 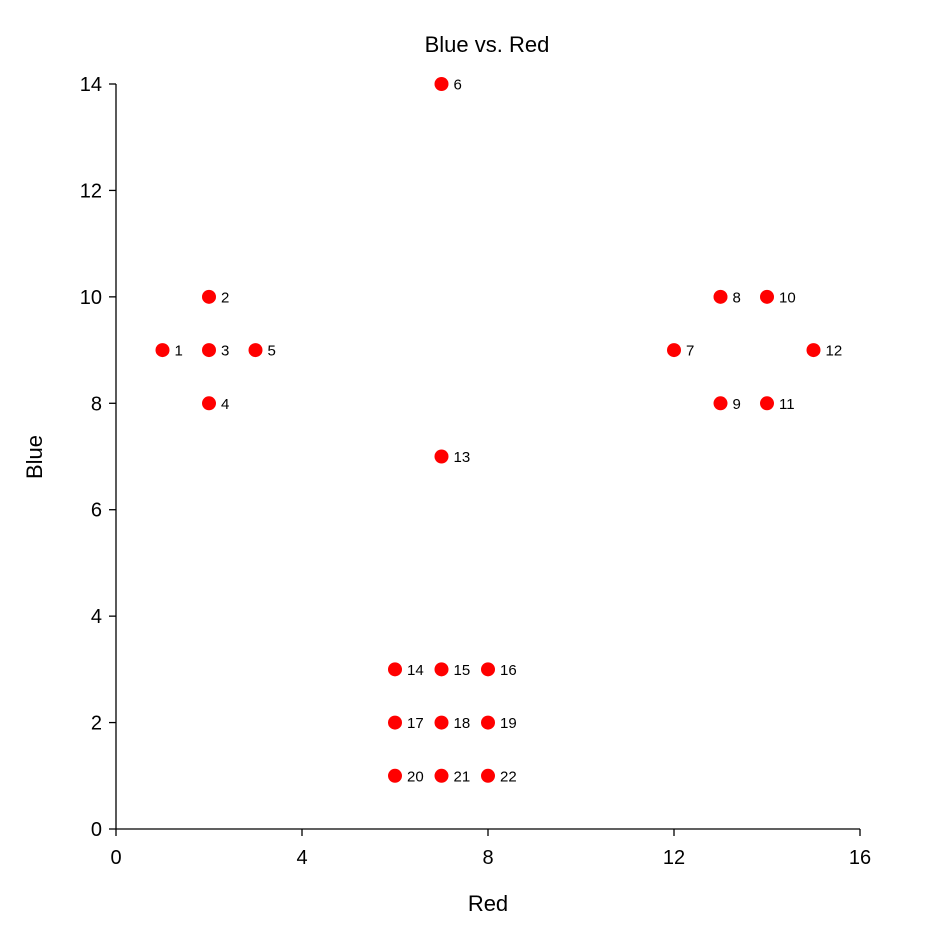 I want to click on data-point-label: 11, so click(x=787, y=404).